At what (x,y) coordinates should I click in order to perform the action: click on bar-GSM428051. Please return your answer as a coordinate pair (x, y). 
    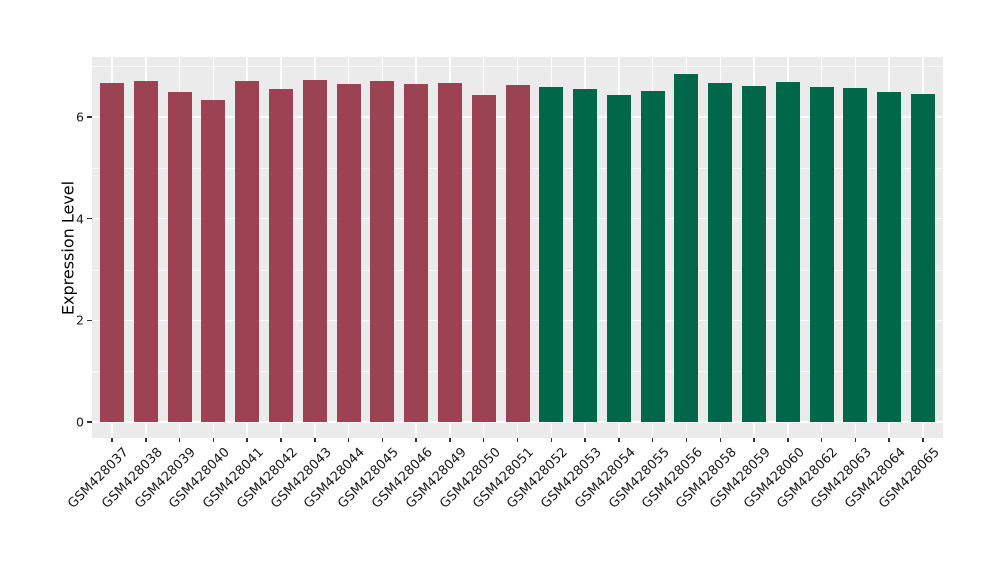
    Looking at the image, I should click on (517, 253).